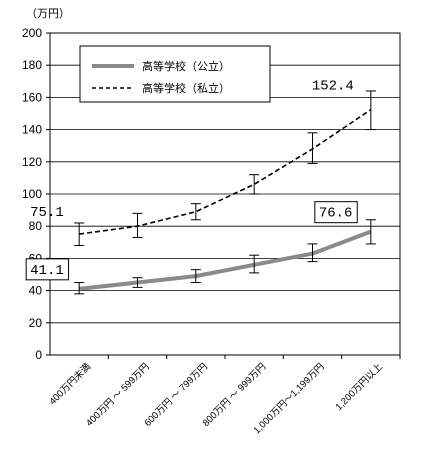 The width and height of the screenshot is (424, 460). What do you see at coordinates (118, 395) in the screenshot?
I see `x-tick-label: 400万円 ～ 599万円` at bounding box center [118, 395].